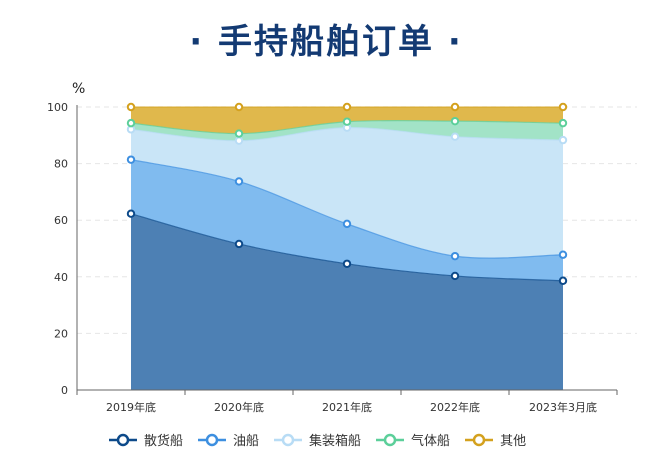  I want to click on legend-item: 气体船, so click(412, 439).